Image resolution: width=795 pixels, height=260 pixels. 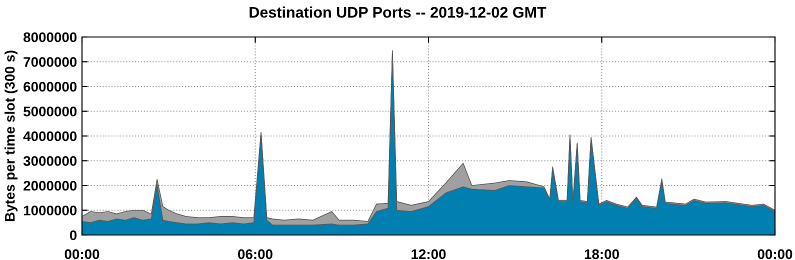 What do you see at coordinates (11, 136) in the screenshot?
I see `y-axis-title: Bytes per time slot (300 s)` at bounding box center [11, 136].